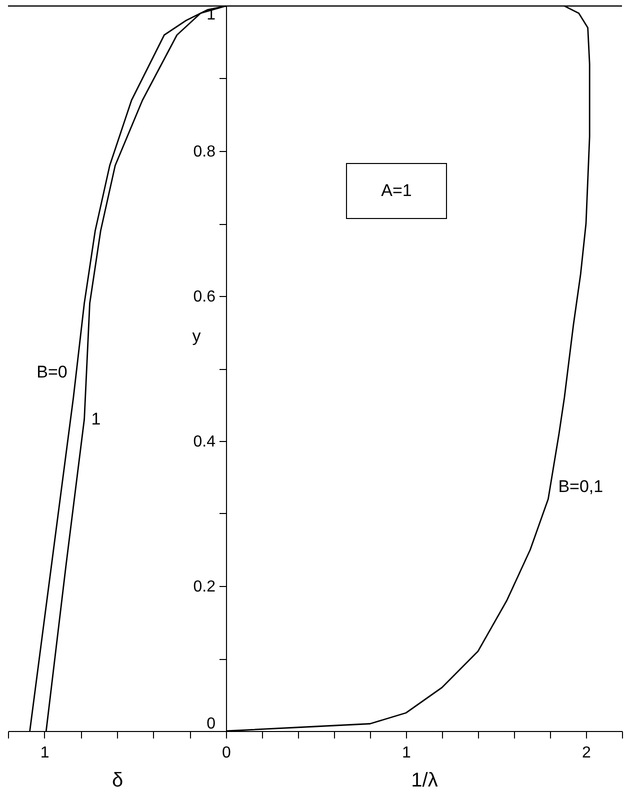 The width and height of the screenshot is (644, 795). I want to click on x-axis-title: δ, so click(118, 781).